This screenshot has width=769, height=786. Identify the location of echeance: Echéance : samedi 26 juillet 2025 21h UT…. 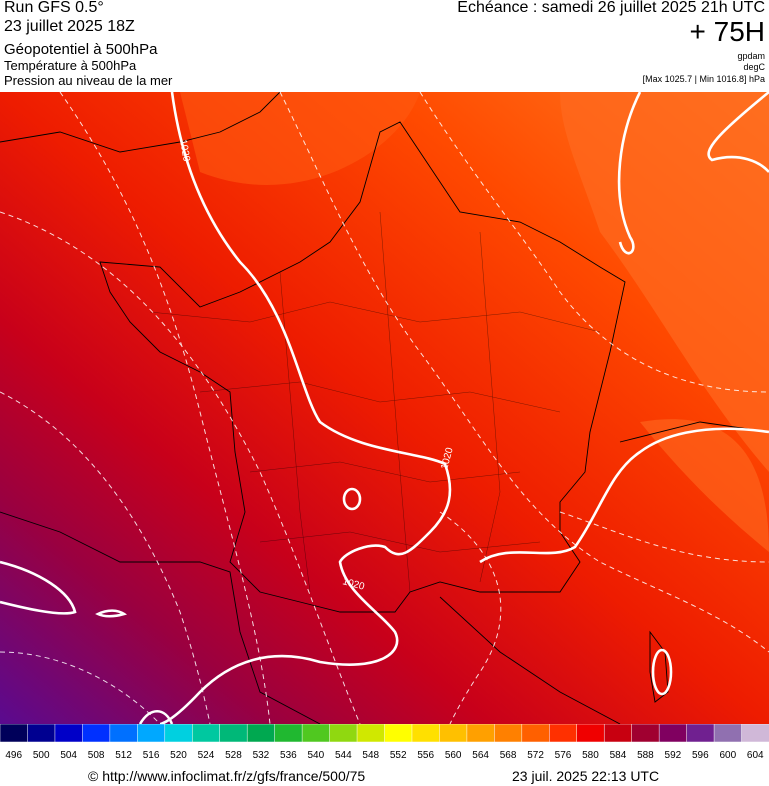
(611, 8).